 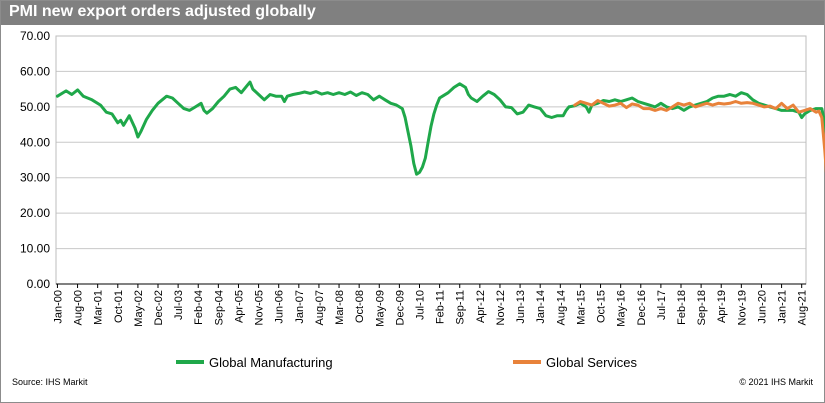 I want to click on x-tick-label: Dec-02, so click(x=159, y=307).